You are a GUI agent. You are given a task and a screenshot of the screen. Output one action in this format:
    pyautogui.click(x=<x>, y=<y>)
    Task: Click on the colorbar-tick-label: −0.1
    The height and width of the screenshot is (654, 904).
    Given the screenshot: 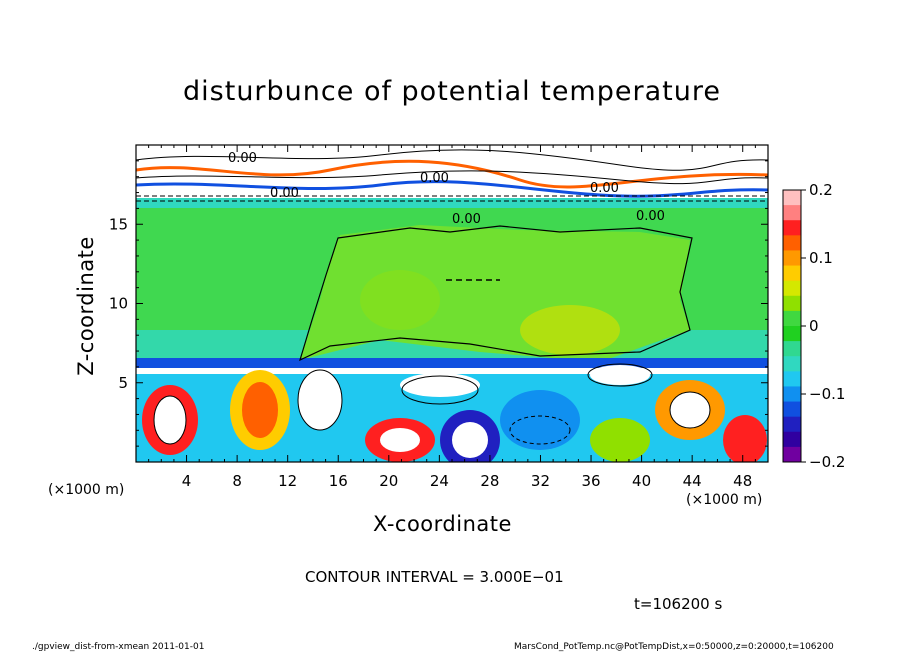 What is the action you would take?
    pyautogui.click(x=827, y=394)
    